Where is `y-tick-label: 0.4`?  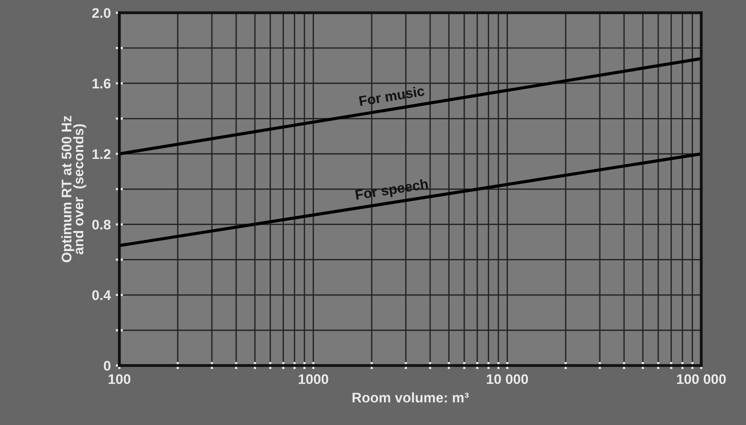
y-tick-label: 0.4 is located at coordinates (101, 295).